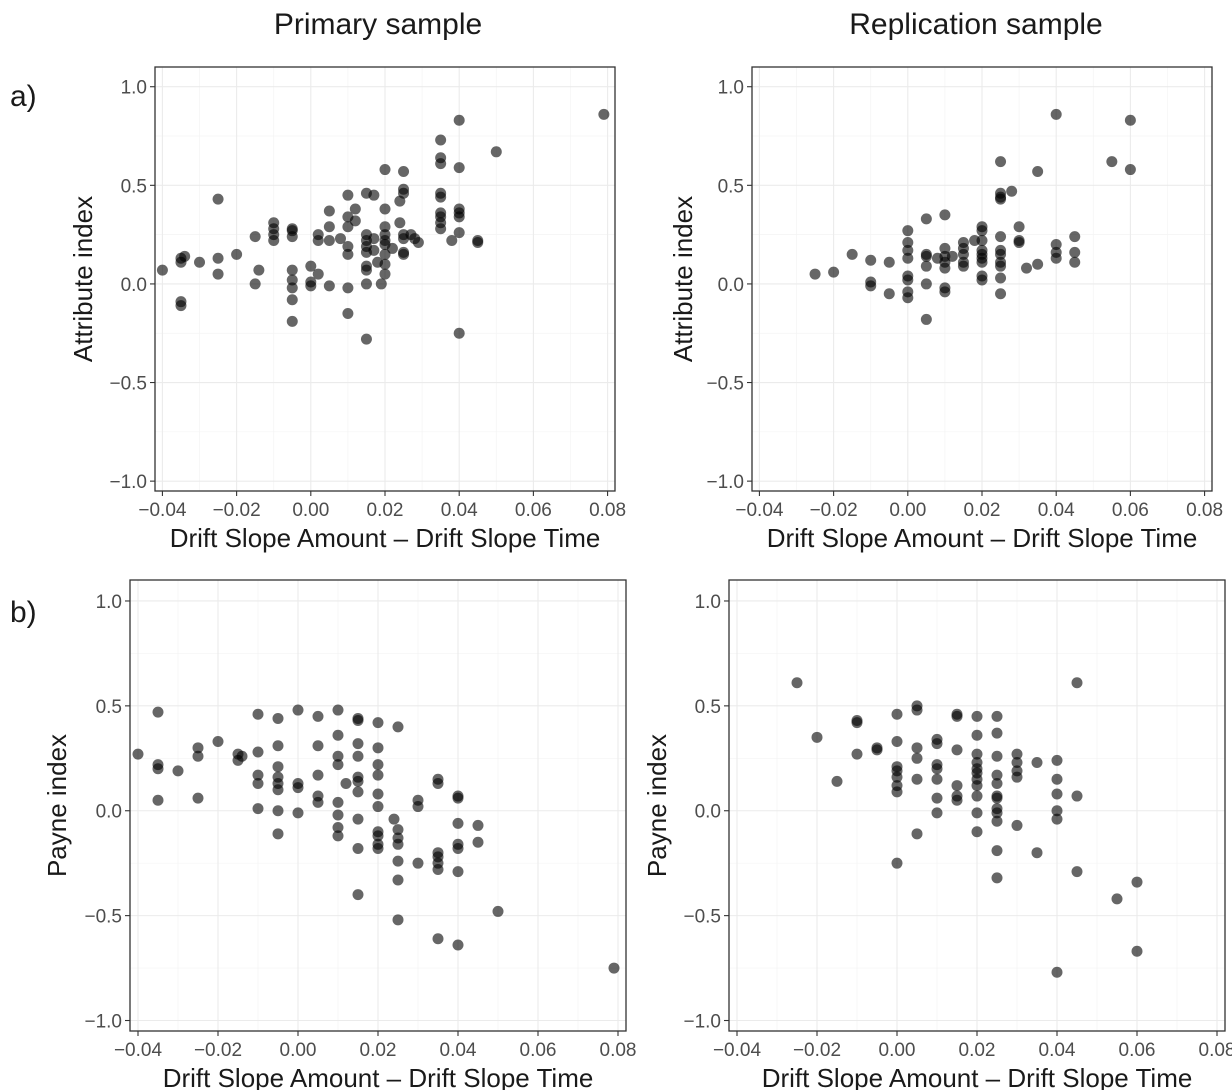  I want to click on x-axis-title: Drift Slope Amount – Drift Slope Time, so click(378, 1076).